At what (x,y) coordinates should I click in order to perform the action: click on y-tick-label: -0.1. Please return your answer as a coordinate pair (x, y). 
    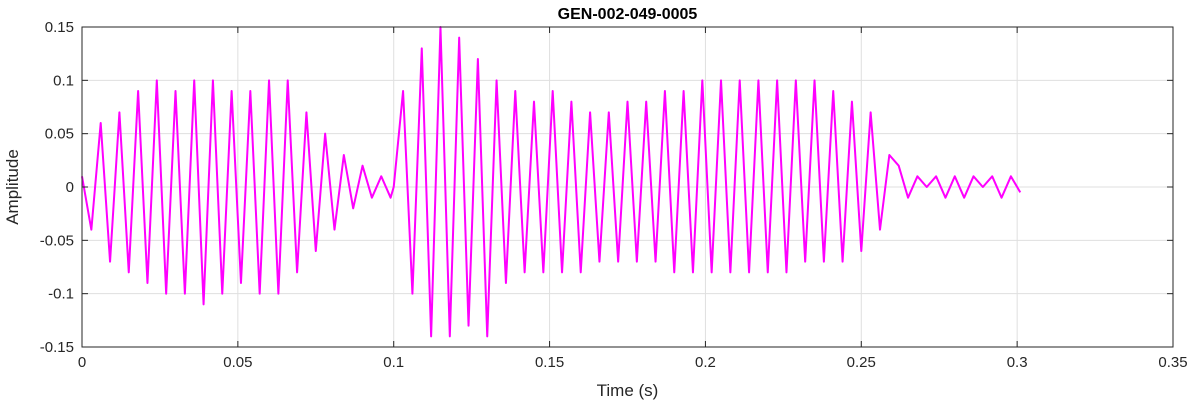
    Looking at the image, I should click on (61, 294).